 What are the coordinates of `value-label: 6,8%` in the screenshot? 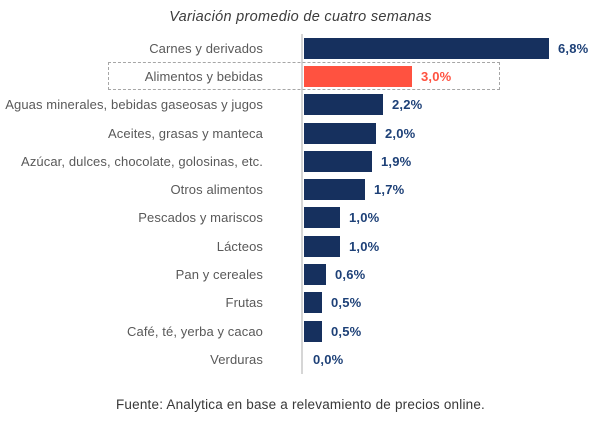 It's located at (573, 48).